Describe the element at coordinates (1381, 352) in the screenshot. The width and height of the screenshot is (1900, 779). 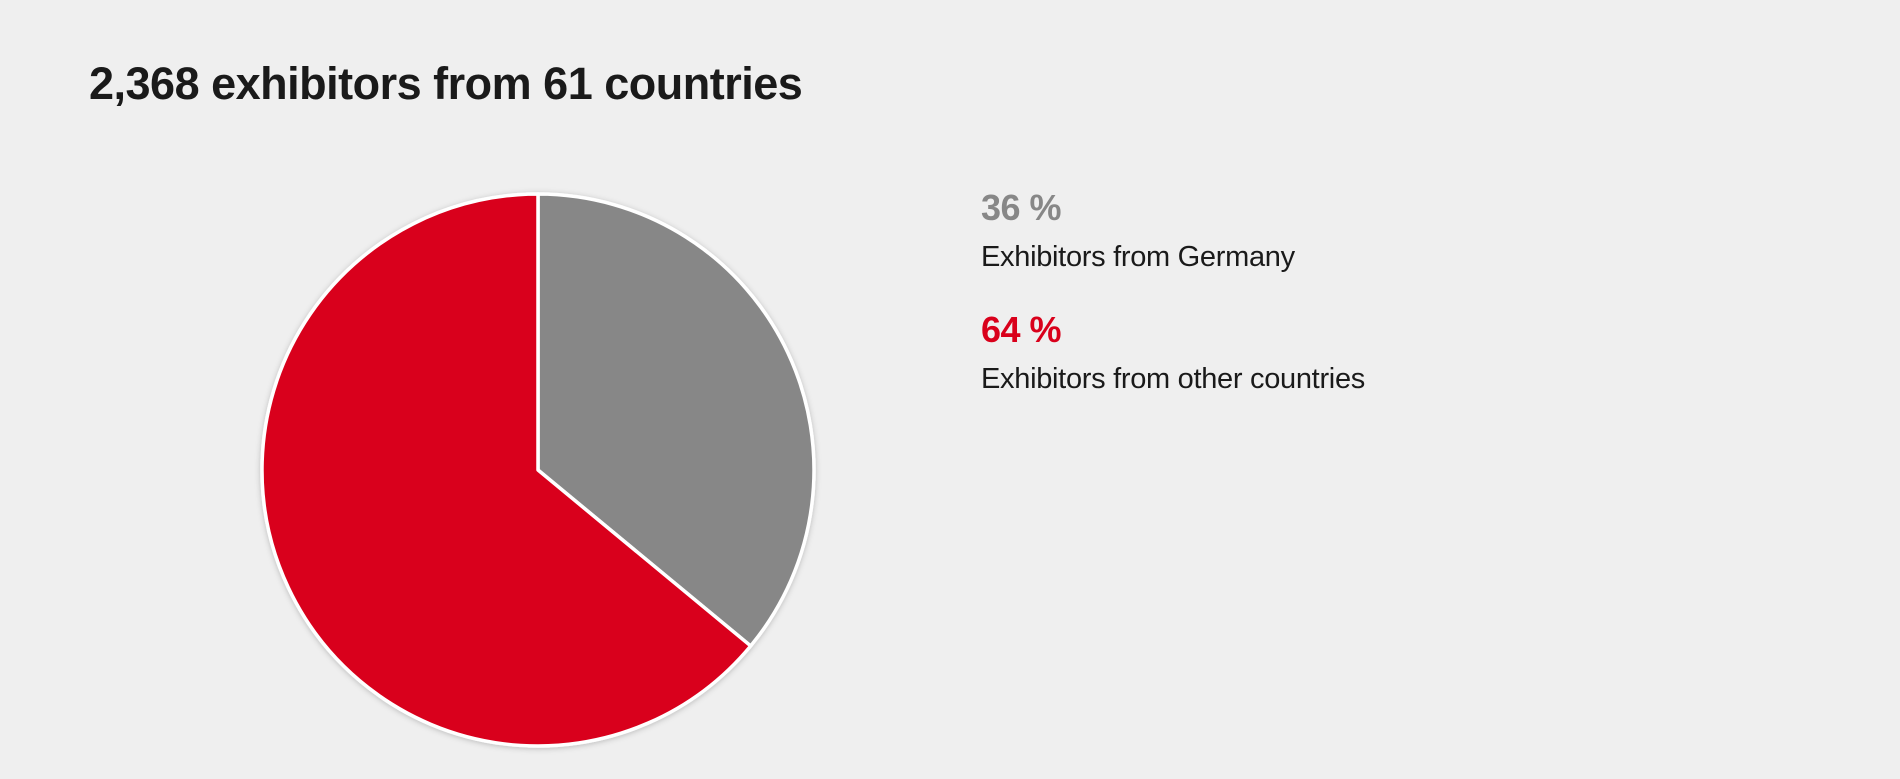
I see `legend-item-other-countries: 64 % Exhibitors from other countries` at that location.